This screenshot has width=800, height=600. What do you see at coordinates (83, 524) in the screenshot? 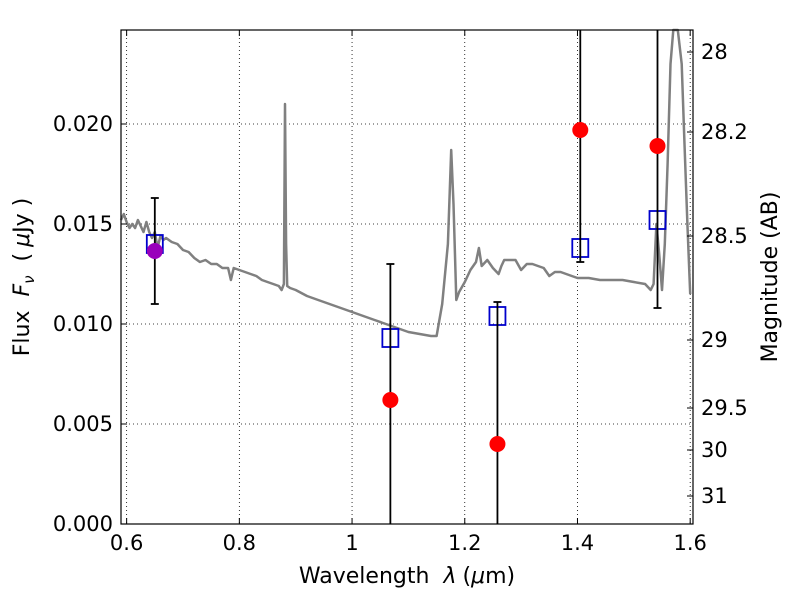
I see `y-tick-label: 0.000` at bounding box center [83, 524].